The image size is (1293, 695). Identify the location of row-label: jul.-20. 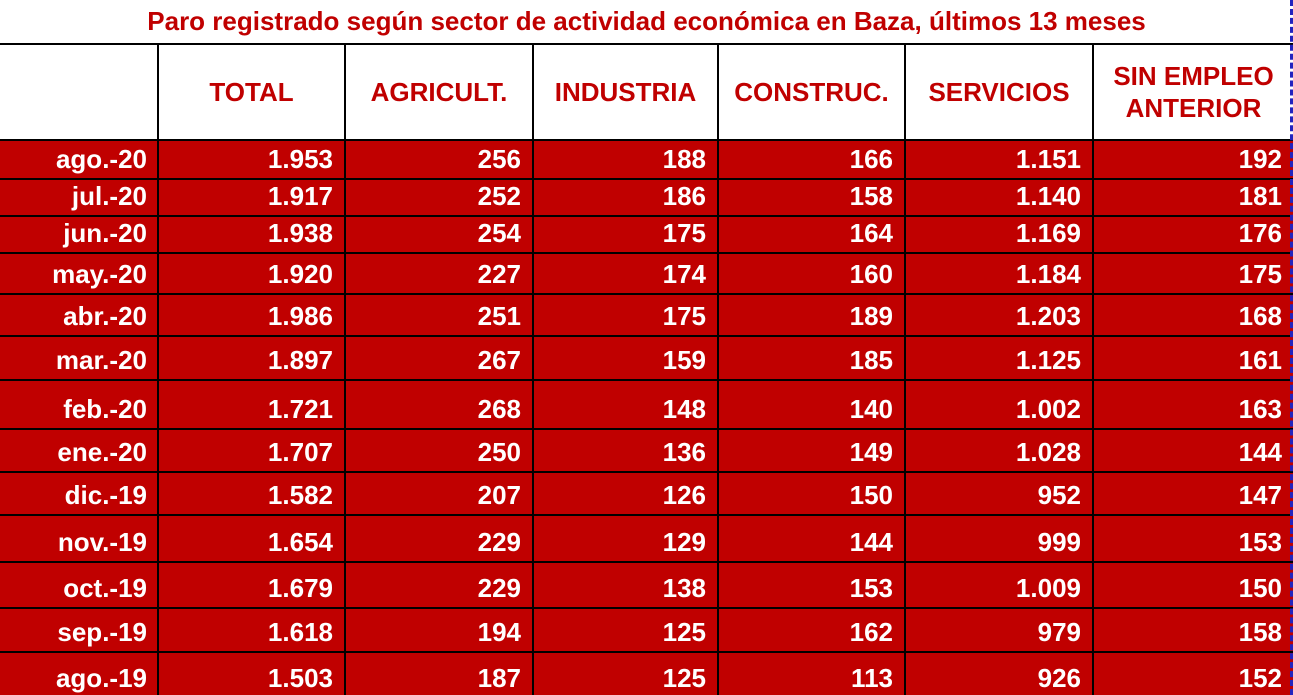
(79, 197).